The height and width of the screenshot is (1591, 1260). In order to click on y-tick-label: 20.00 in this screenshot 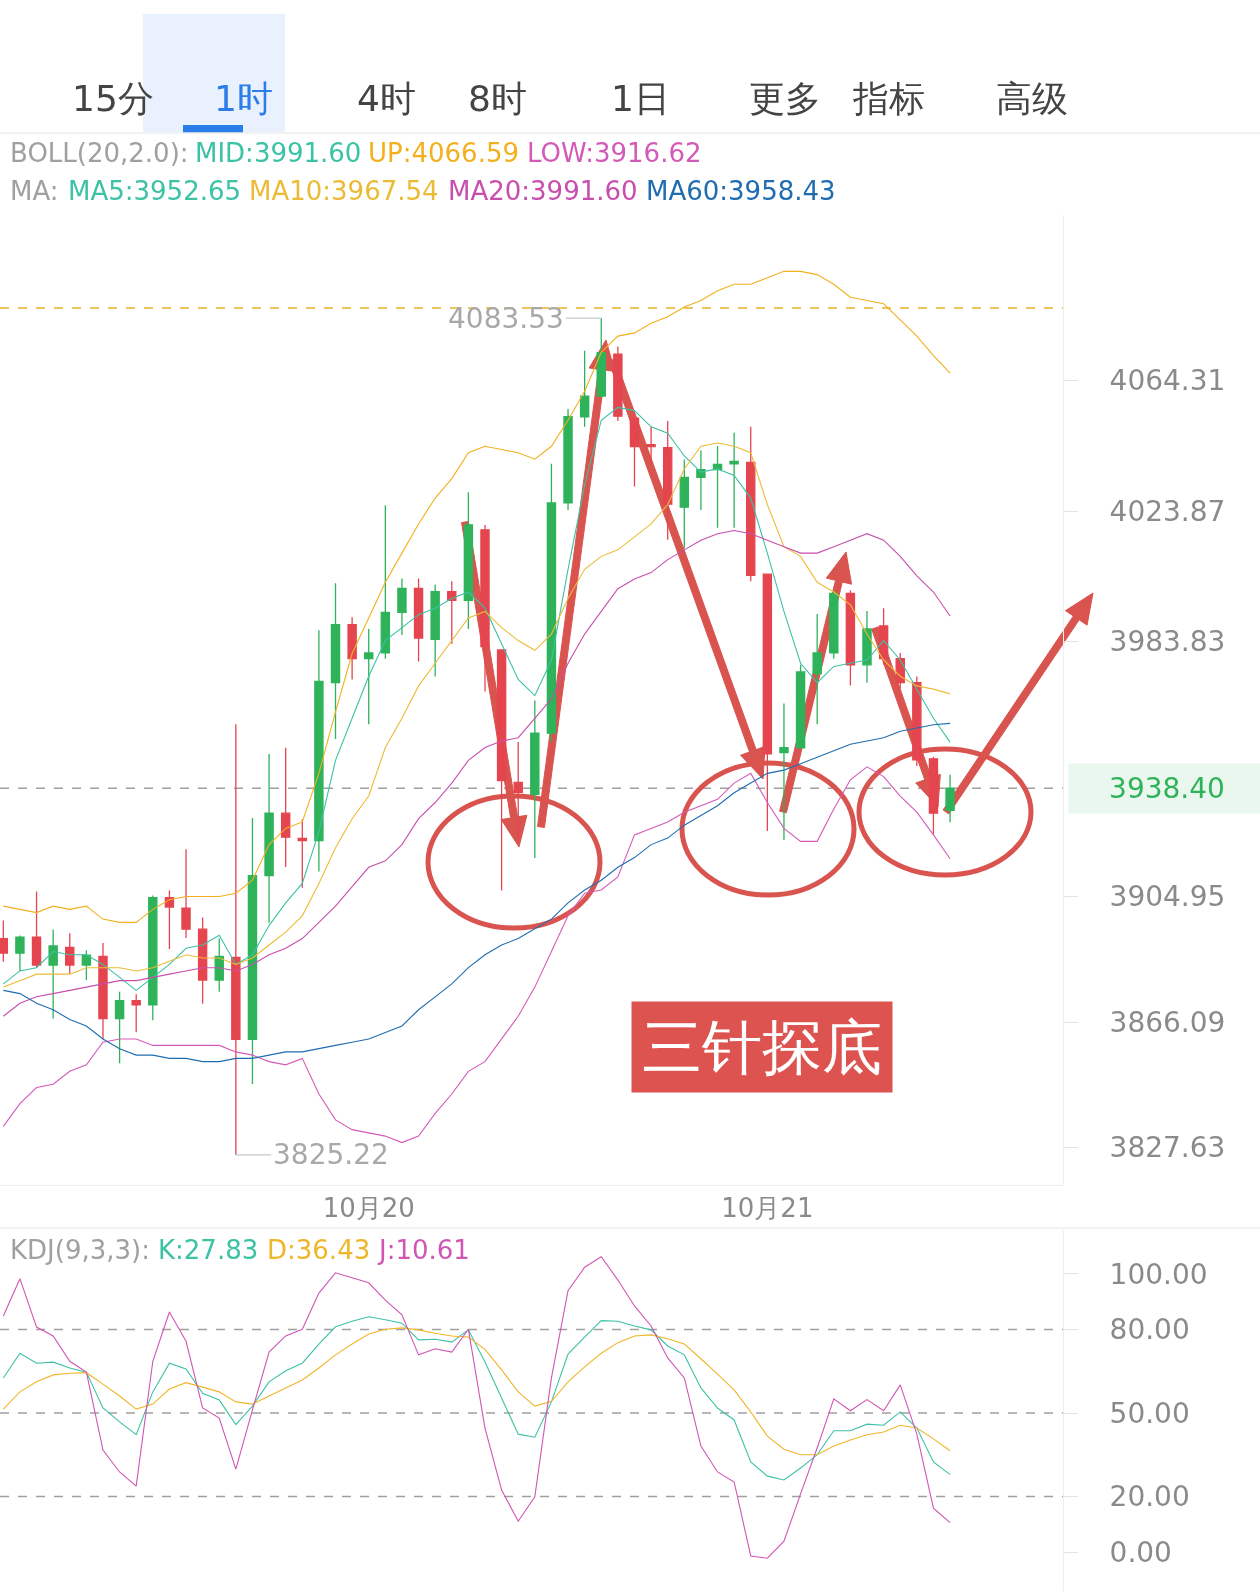, I will do `click(1149, 1497)`.